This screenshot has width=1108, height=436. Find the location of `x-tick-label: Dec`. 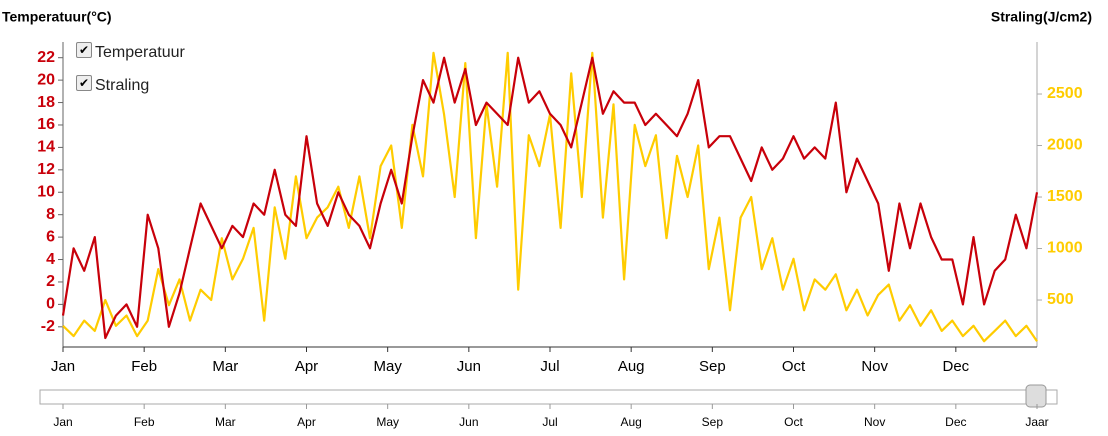

x-tick-label: Dec is located at coordinates (955, 366).